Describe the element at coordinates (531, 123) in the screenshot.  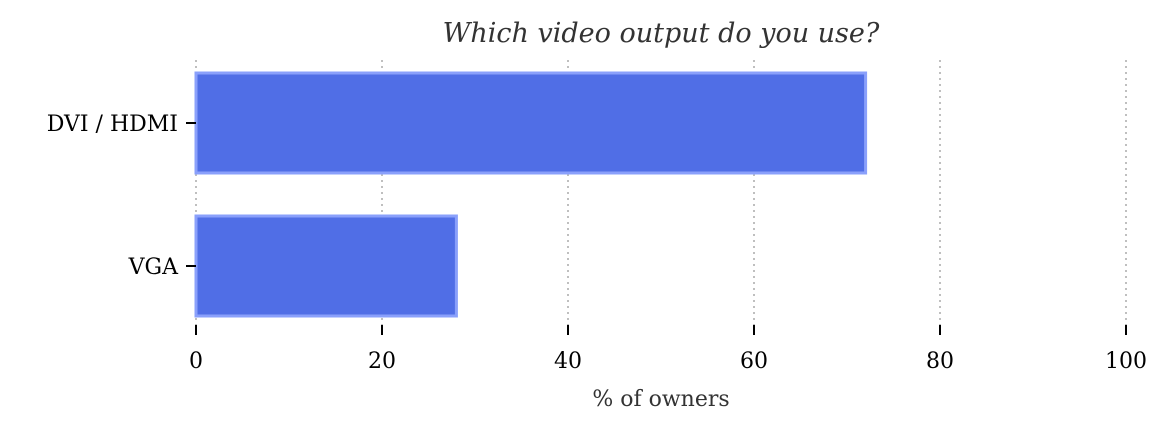
I see `bar-dvi-hdmi` at that location.